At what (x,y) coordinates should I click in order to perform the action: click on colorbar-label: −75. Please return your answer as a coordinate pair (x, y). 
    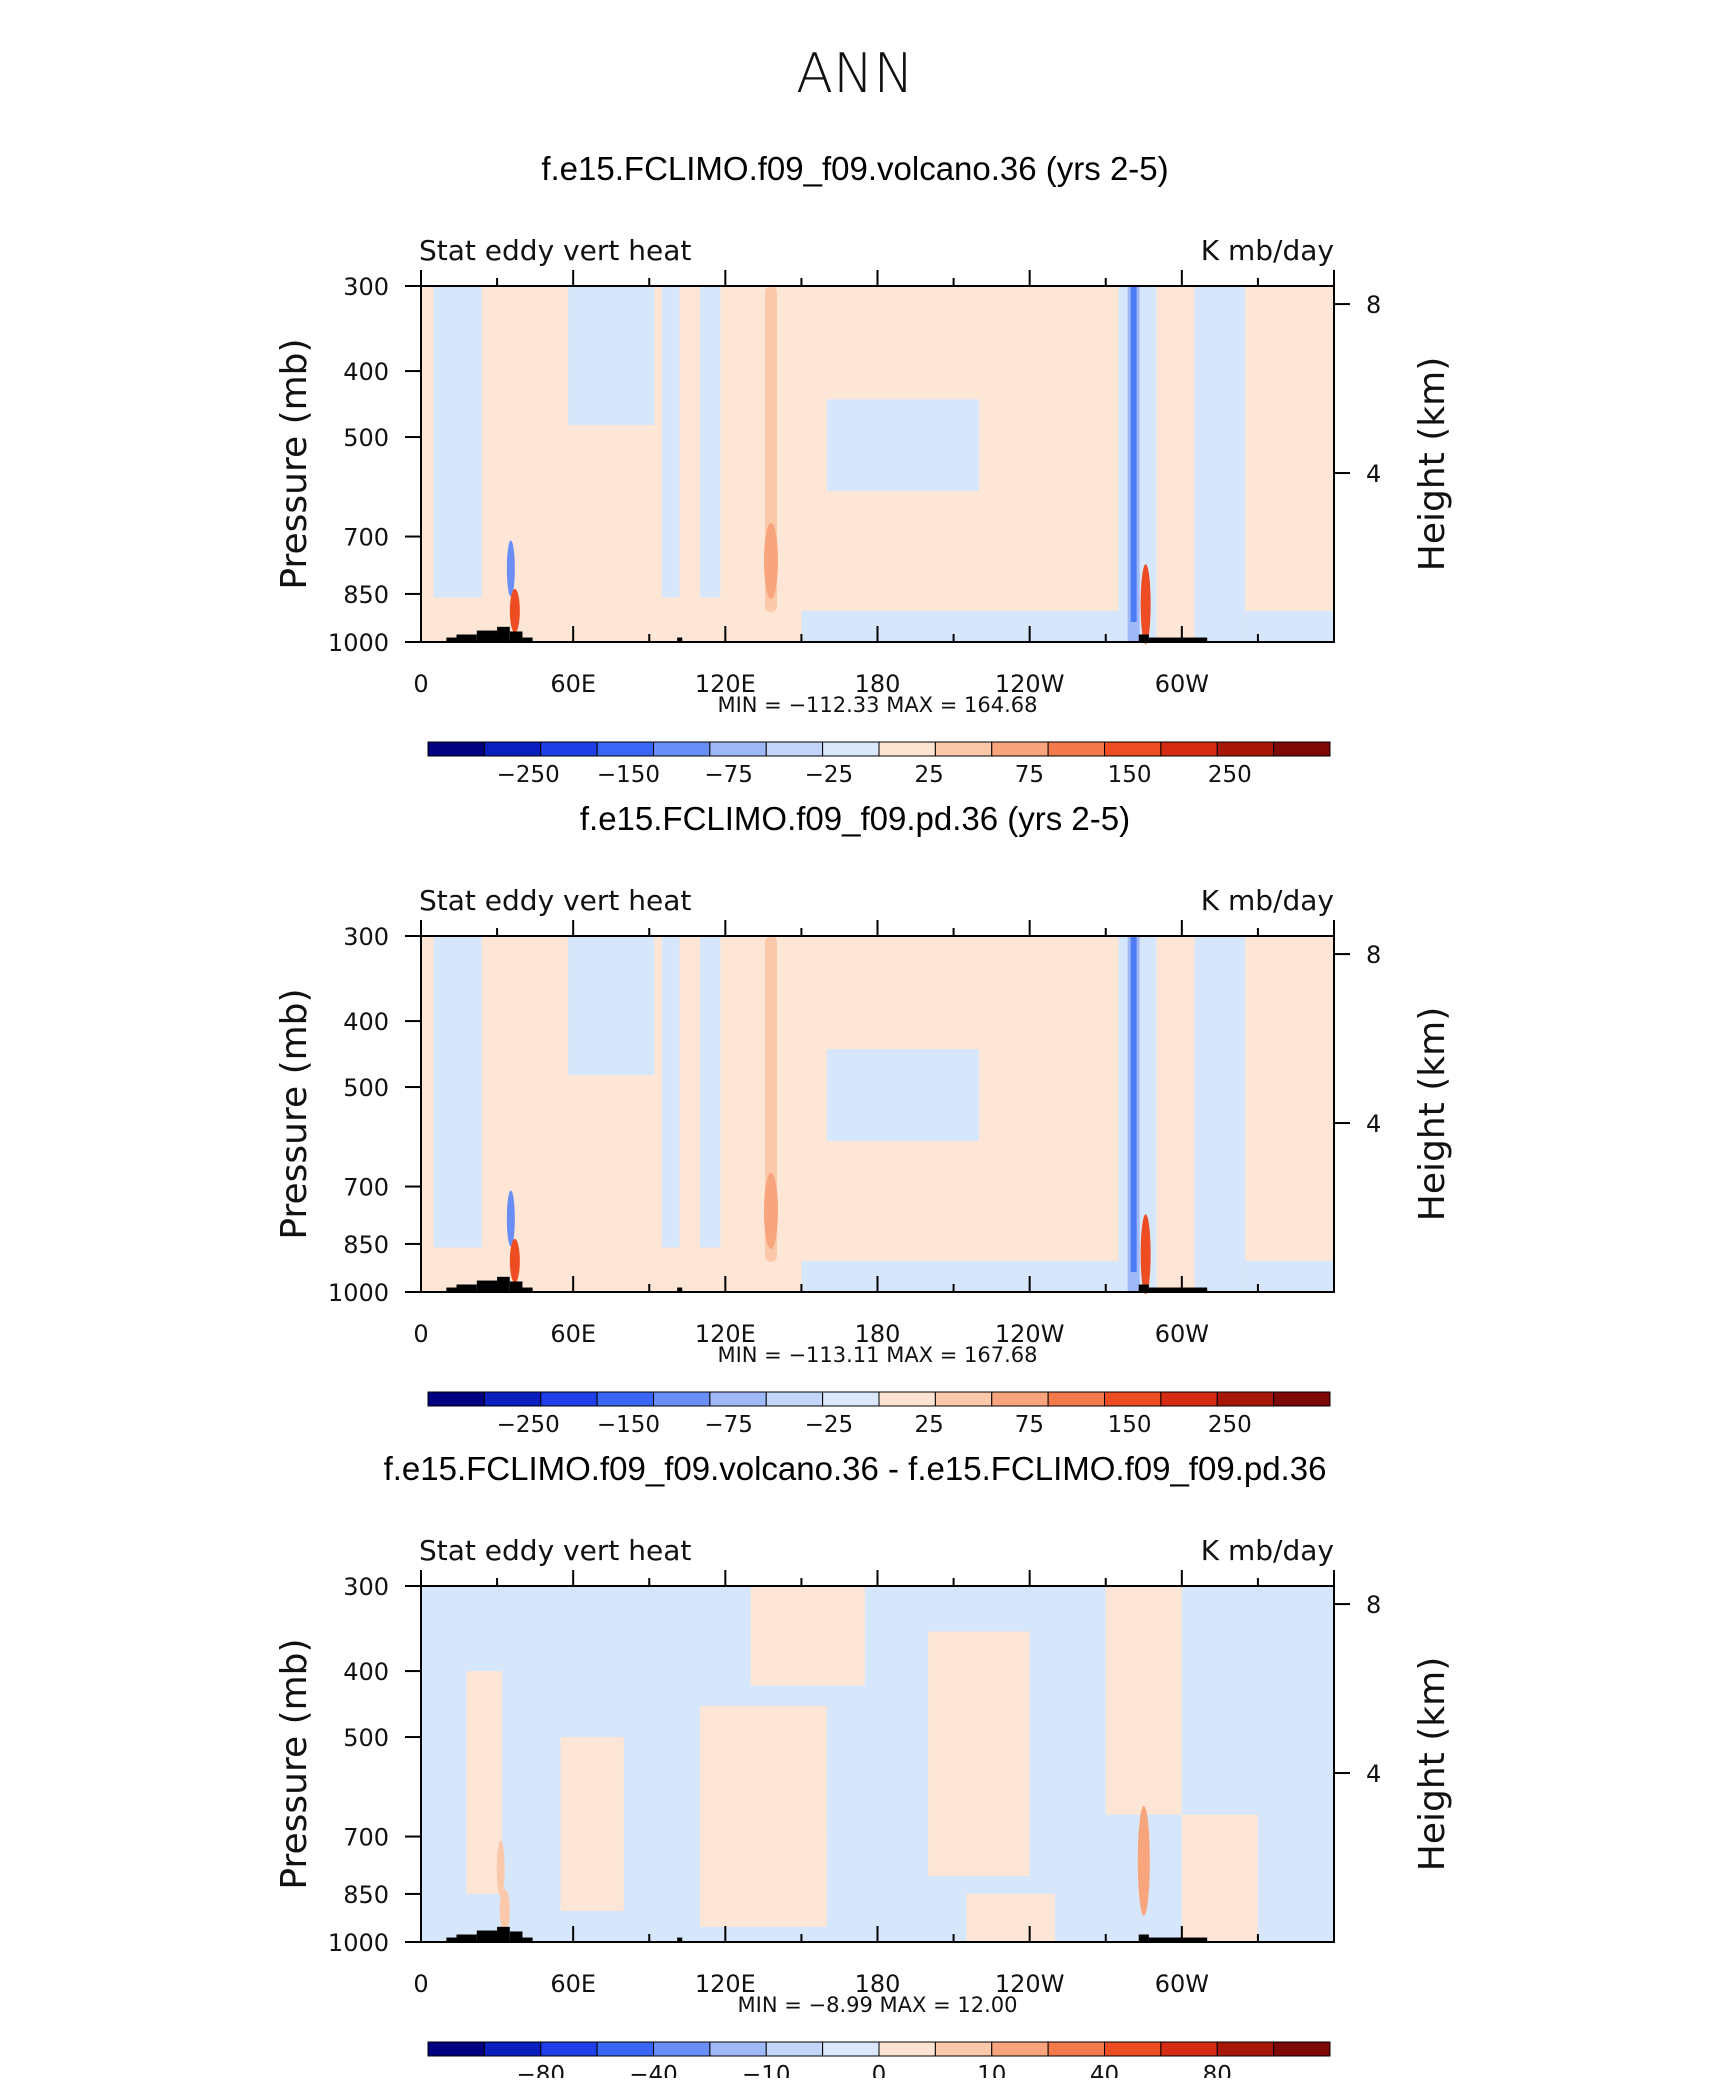
    Looking at the image, I should click on (728, 1425).